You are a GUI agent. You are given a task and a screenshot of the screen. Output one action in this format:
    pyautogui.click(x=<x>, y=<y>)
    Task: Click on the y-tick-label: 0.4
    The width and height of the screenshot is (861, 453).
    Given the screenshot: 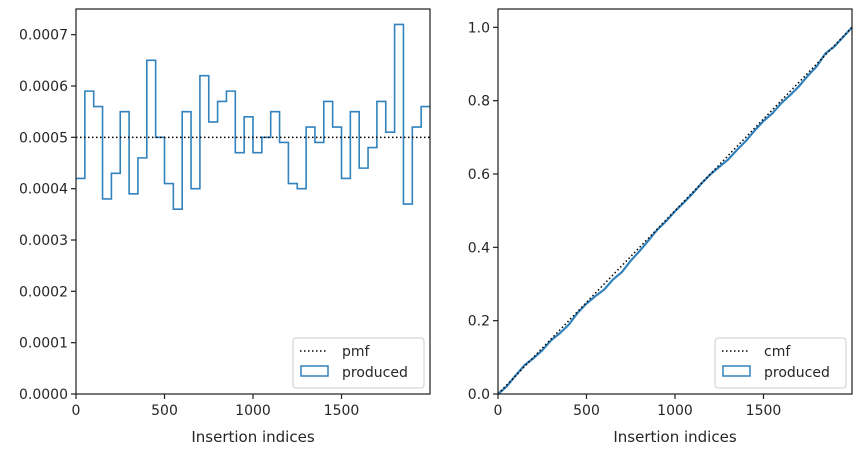 What is the action you would take?
    pyautogui.click(x=479, y=248)
    